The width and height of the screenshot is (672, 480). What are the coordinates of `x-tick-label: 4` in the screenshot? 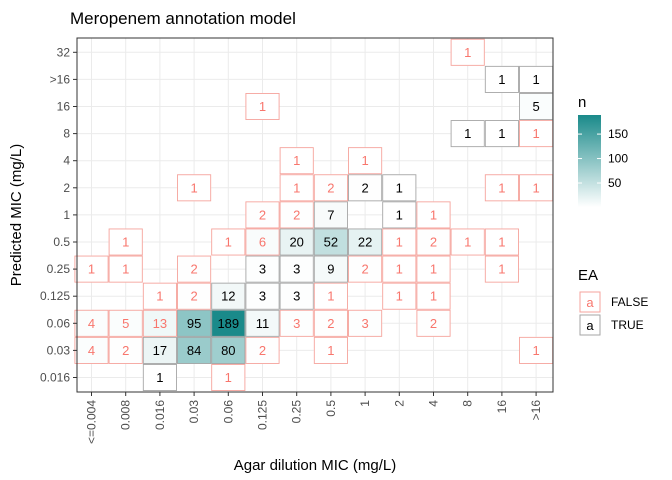 It's located at (434, 403).